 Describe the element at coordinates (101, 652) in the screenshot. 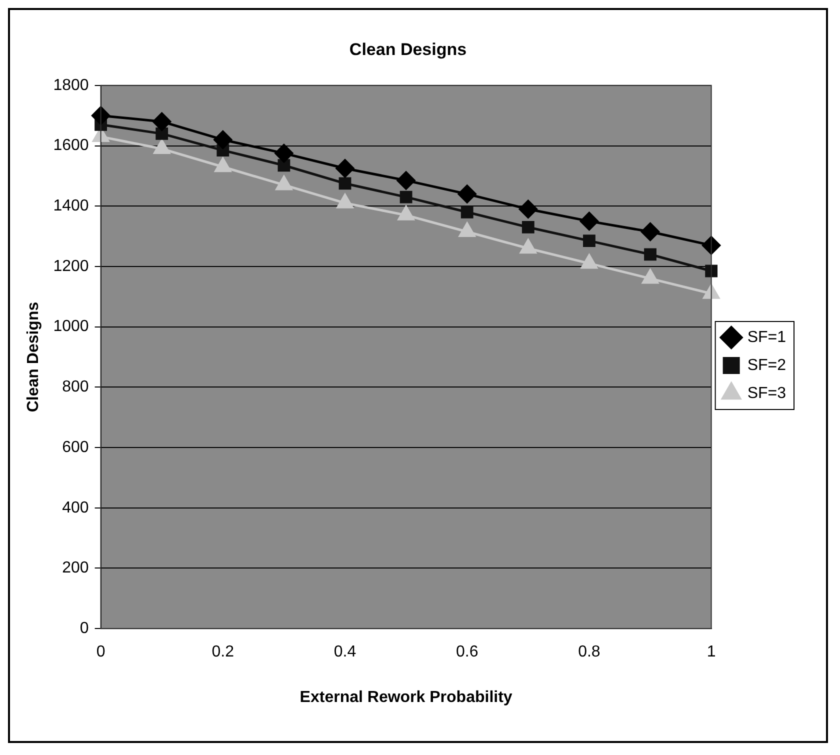

I see `x-tick-label: 0` at that location.